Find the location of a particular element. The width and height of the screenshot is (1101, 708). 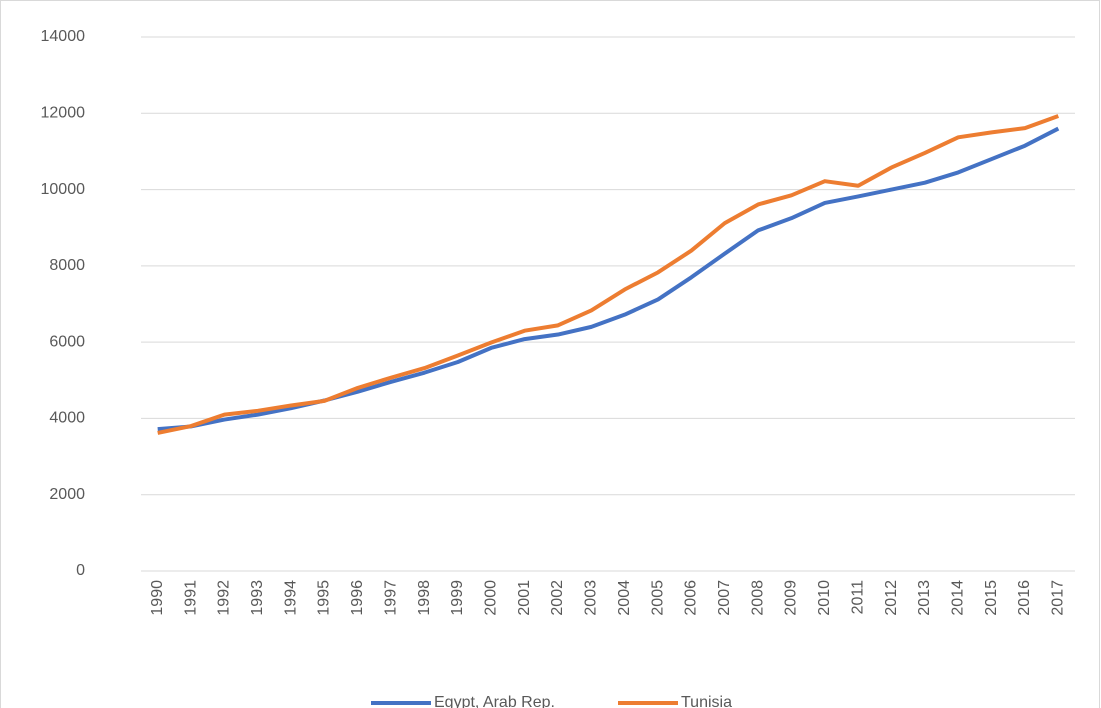

x-tick-label: 2013 is located at coordinates (924, 598).